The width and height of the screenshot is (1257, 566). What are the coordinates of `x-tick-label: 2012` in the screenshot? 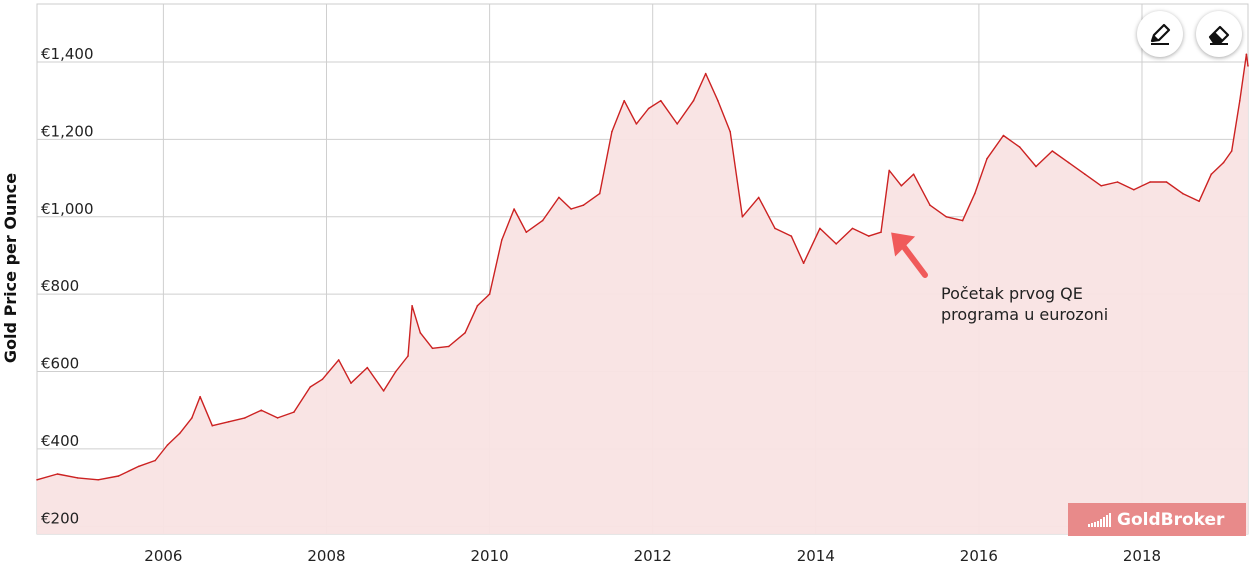 It's located at (653, 556).